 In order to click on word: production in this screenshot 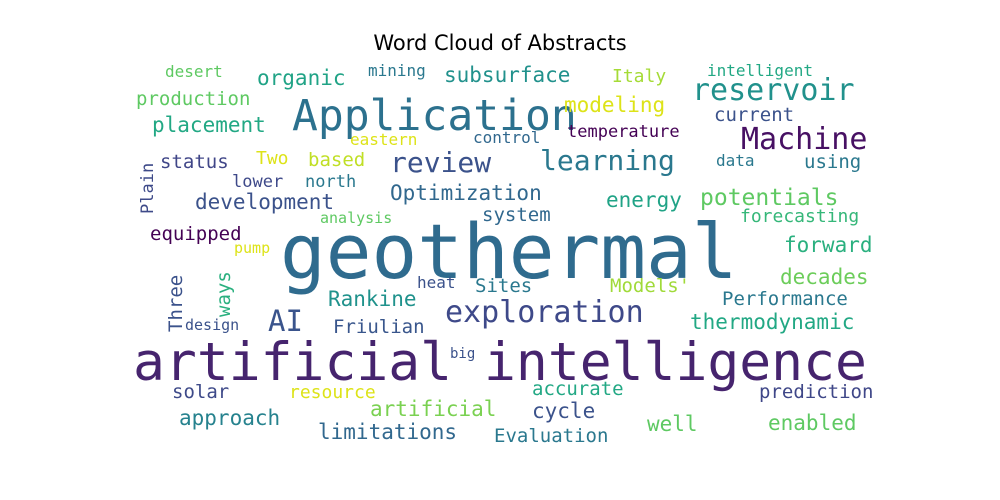, I will do `click(193, 99)`.